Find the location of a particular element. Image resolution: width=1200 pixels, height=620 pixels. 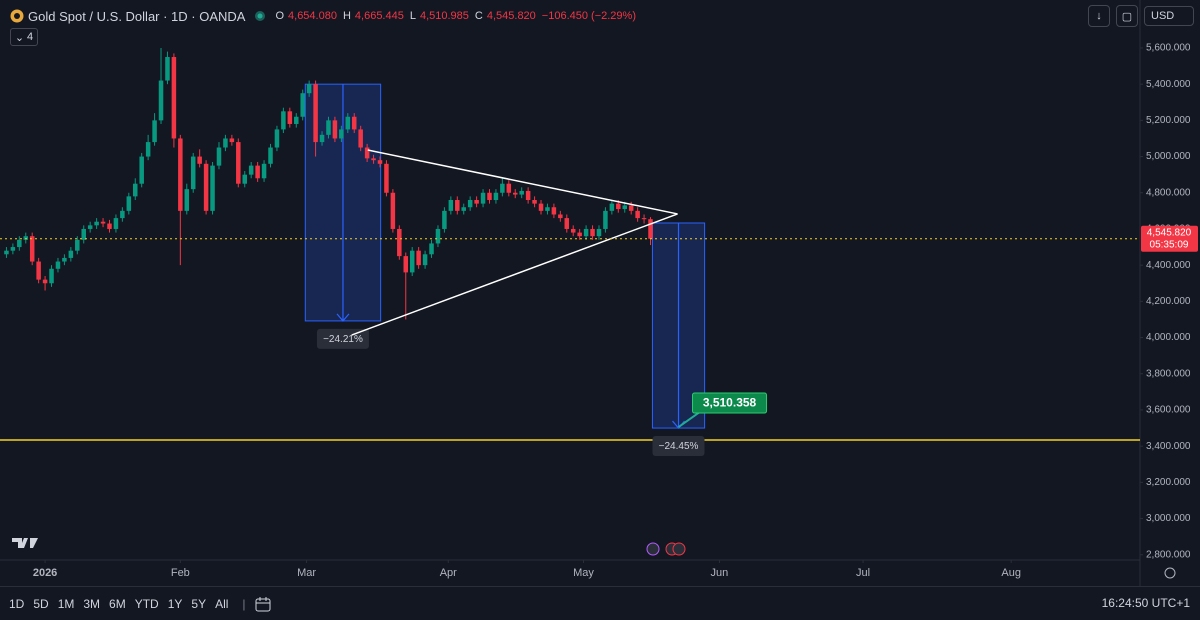

timeframe-button: 1Y is located at coordinates (175, 603).